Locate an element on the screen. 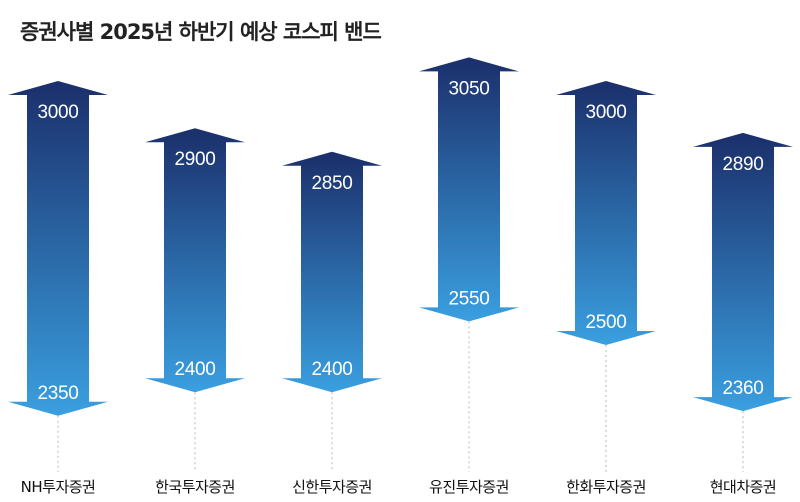 Image resolution: width=800 pixels, height=502 pixels. category-label: NH투자증권 is located at coordinates (58, 487).